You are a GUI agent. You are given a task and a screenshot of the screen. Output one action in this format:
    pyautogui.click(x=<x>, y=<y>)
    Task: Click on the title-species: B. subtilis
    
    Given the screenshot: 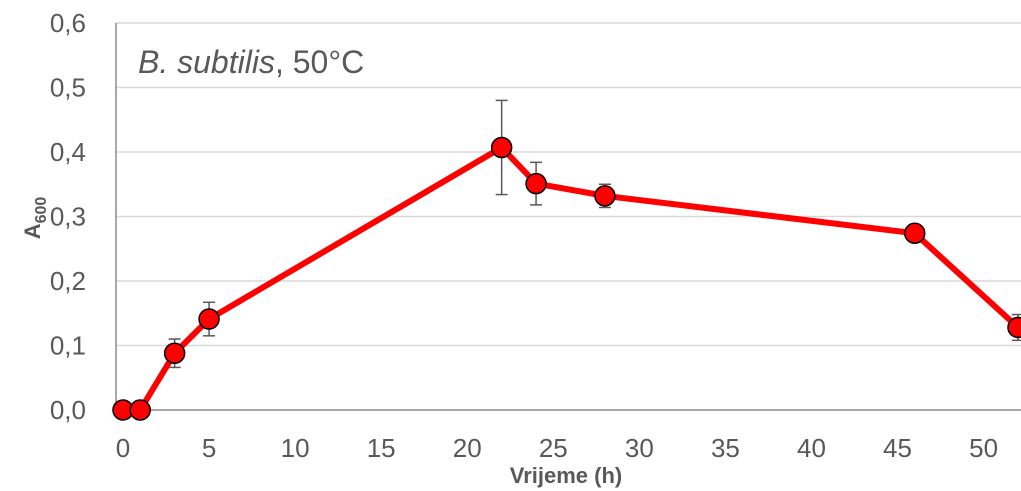 What is the action you would take?
    pyautogui.click(x=206, y=62)
    